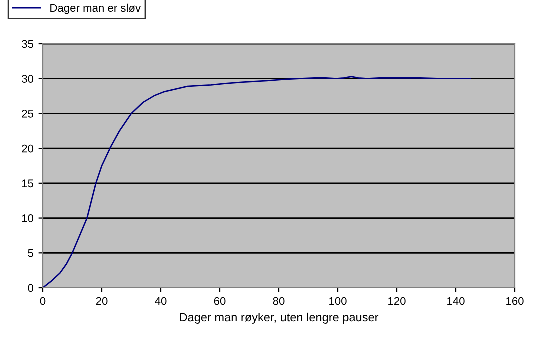  What do you see at coordinates (43, 301) in the screenshot?
I see `x-tick-label: 0` at bounding box center [43, 301].